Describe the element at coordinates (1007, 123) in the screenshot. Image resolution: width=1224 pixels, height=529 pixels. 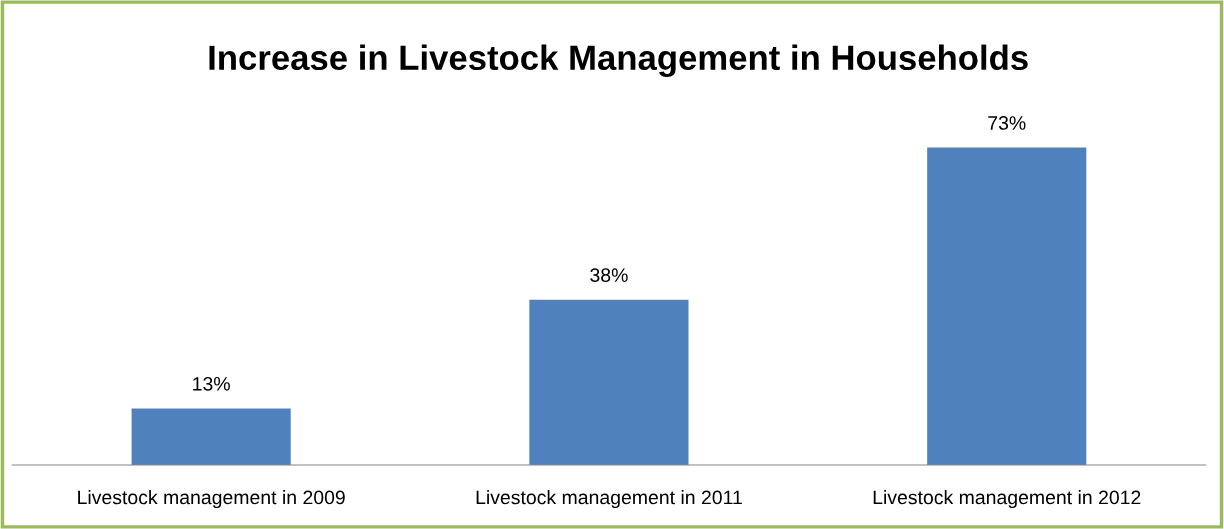
I see `data-label: 73%` at that location.